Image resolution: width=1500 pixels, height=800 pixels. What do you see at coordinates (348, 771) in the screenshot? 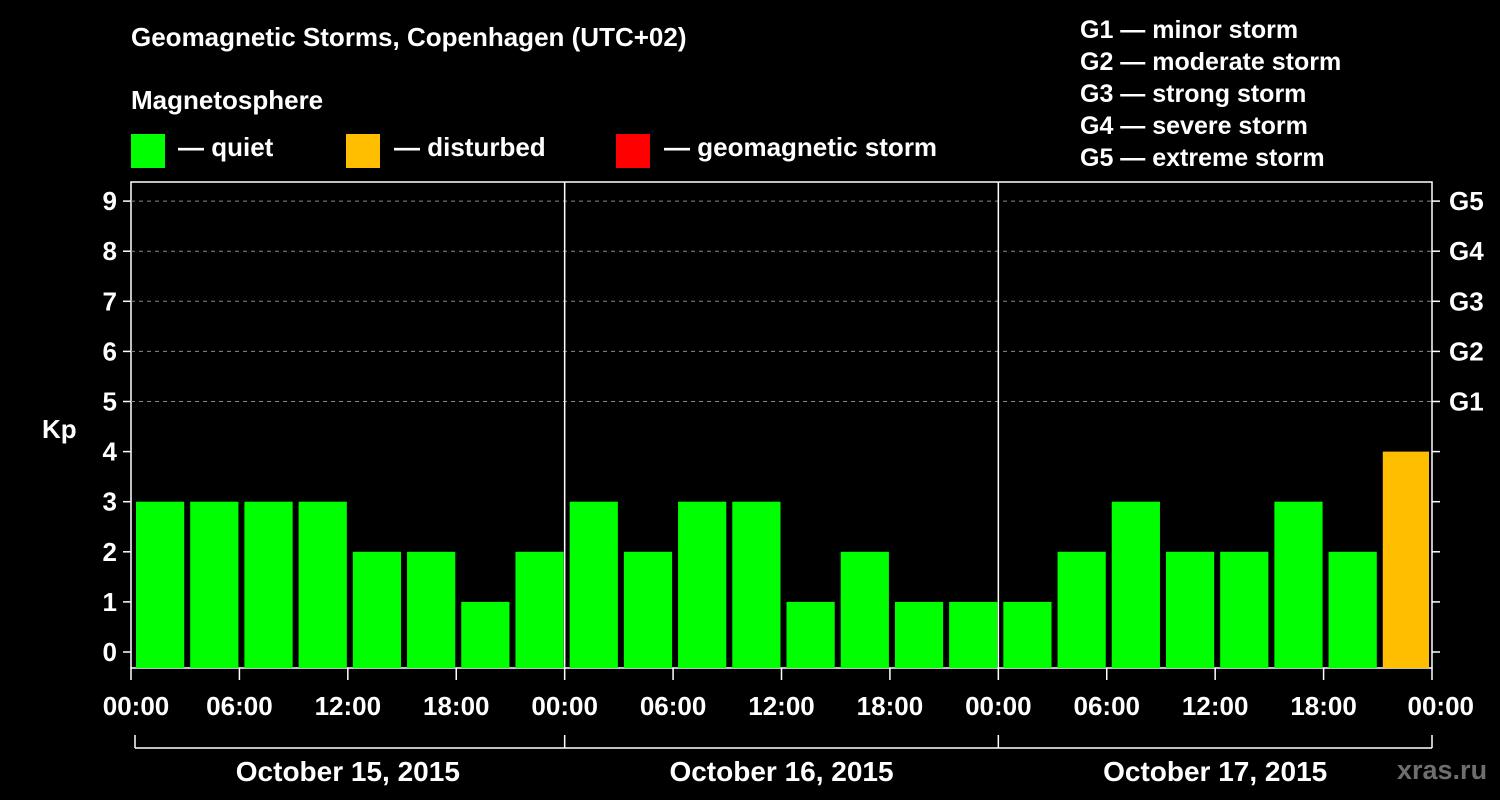
I see `date-label-0: October 15, 2015` at bounding box center [348, 771].